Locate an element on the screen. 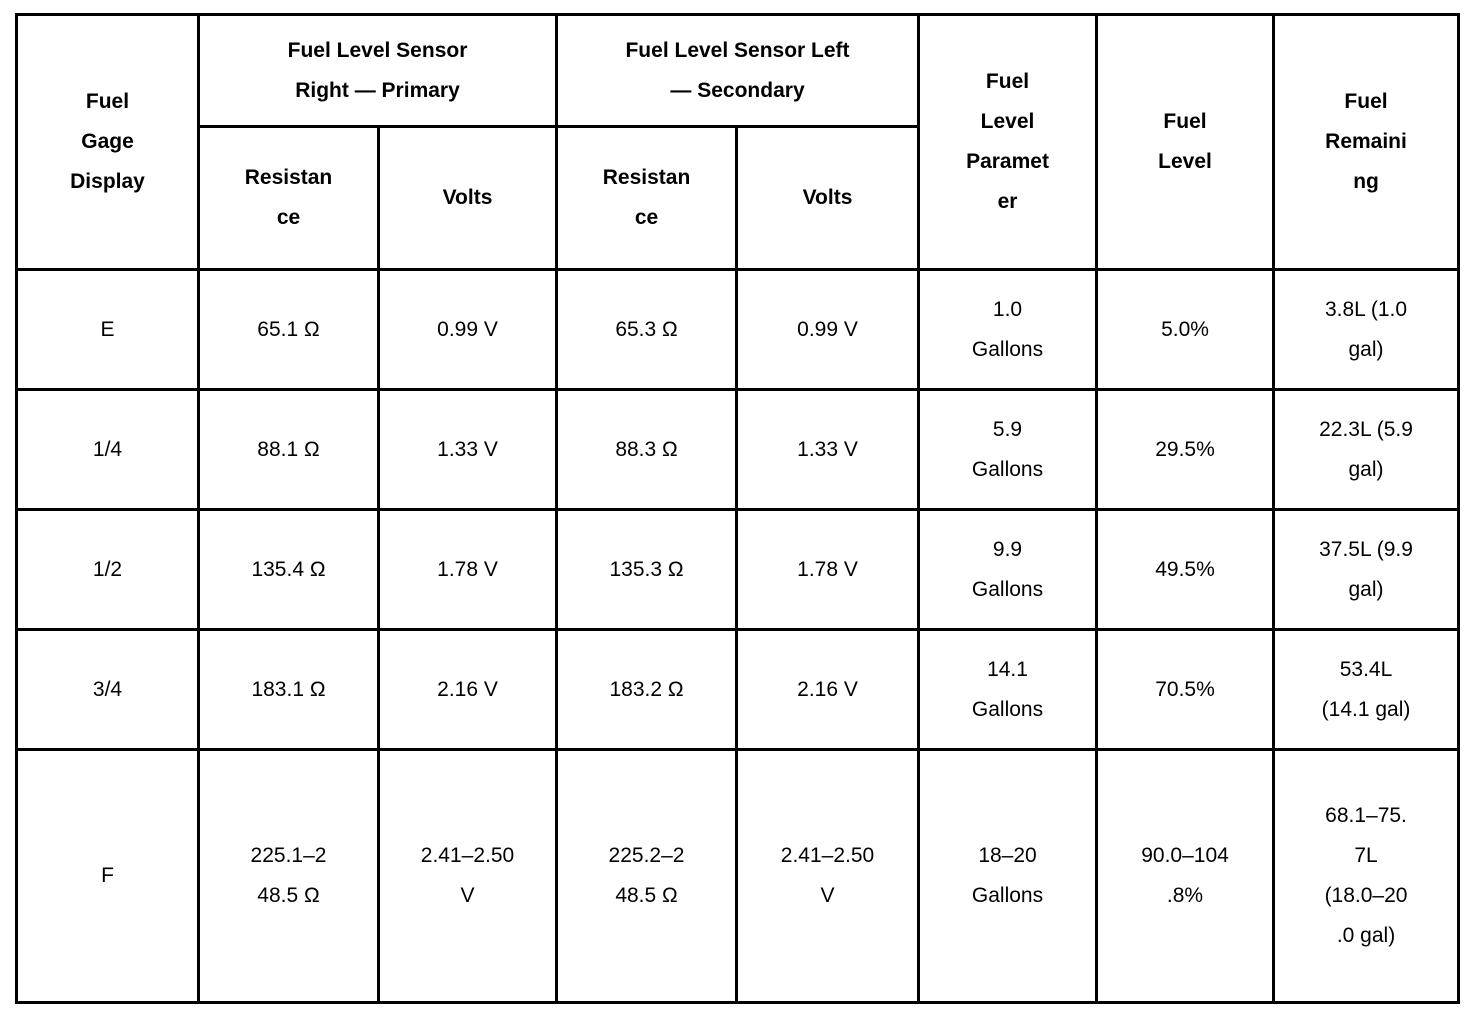 The height and width of the screenshot is (1014, 1472). cell-volts-right: 1.33 V is located at coordinates (467, 449).